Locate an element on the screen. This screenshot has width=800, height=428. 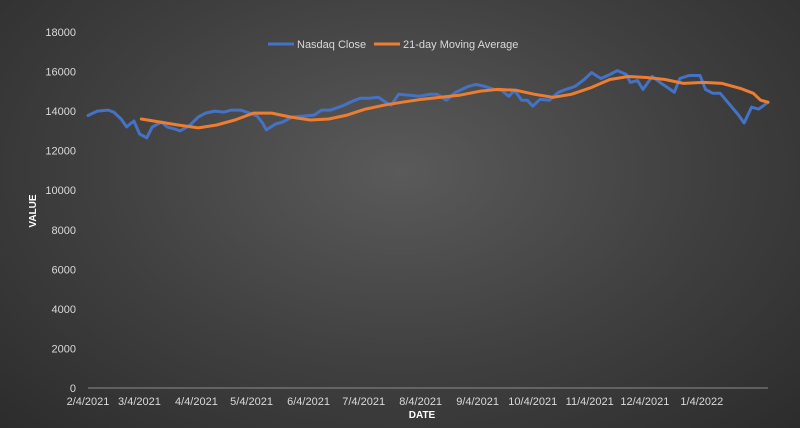
legend: Nasdaq Close 21-day Moving Average is located at coordinates (393, 45).